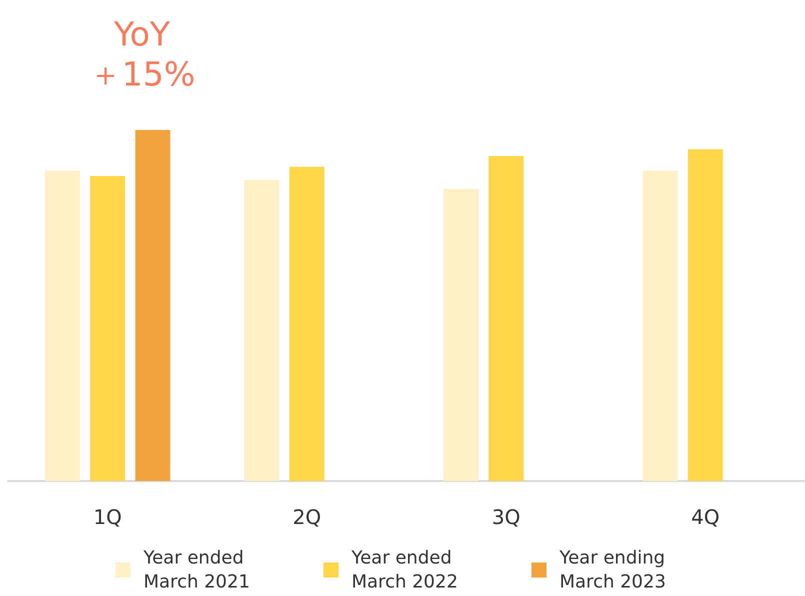 This screenshot has height=596, width=805. Describe the element at coordinates (506, 517) in the screenshot. I see `x-tick-label: 3Q` at that location.